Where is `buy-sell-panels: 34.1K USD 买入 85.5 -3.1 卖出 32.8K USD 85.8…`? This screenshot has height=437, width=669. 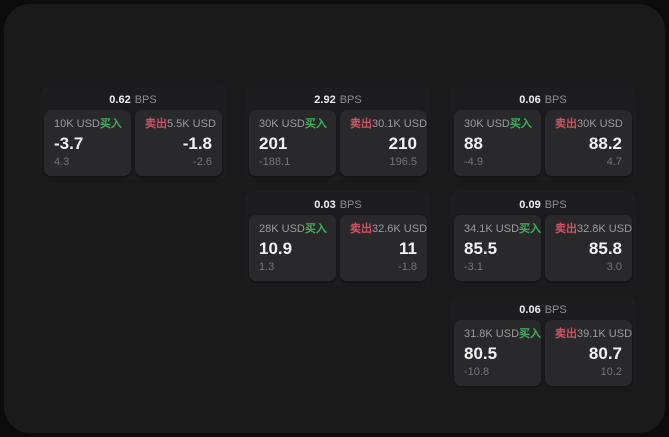
buy-sell-panels: 34.1K USD 买入 85.5 -3.1 卖出 32.8K USD 85.8… is located at coordinates (543, 248).